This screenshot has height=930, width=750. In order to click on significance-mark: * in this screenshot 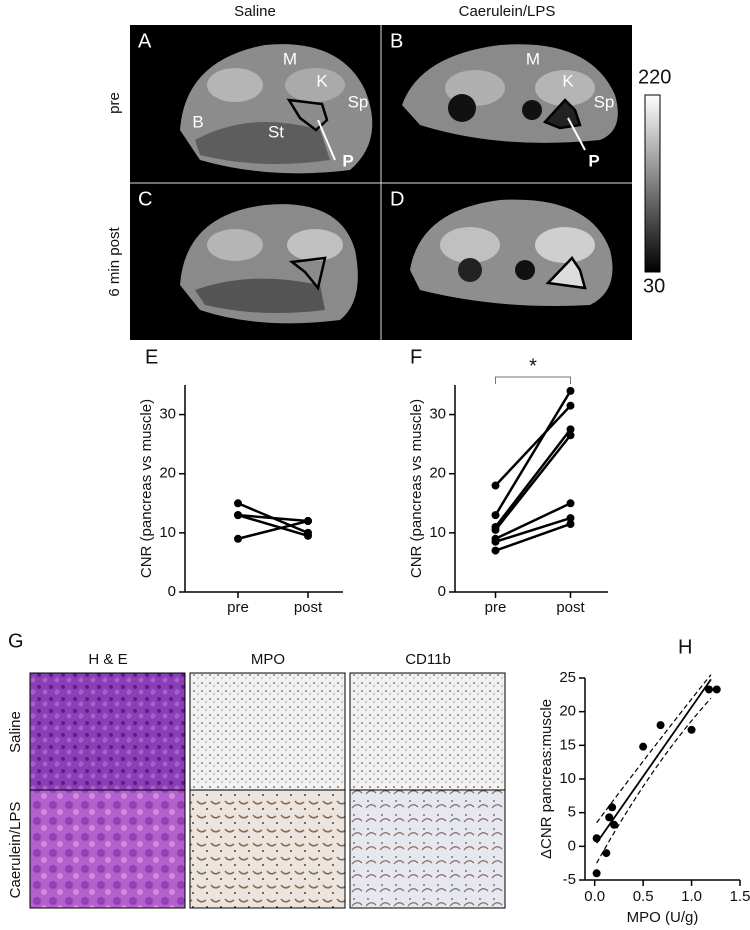, I will do `click(533, 366)`.